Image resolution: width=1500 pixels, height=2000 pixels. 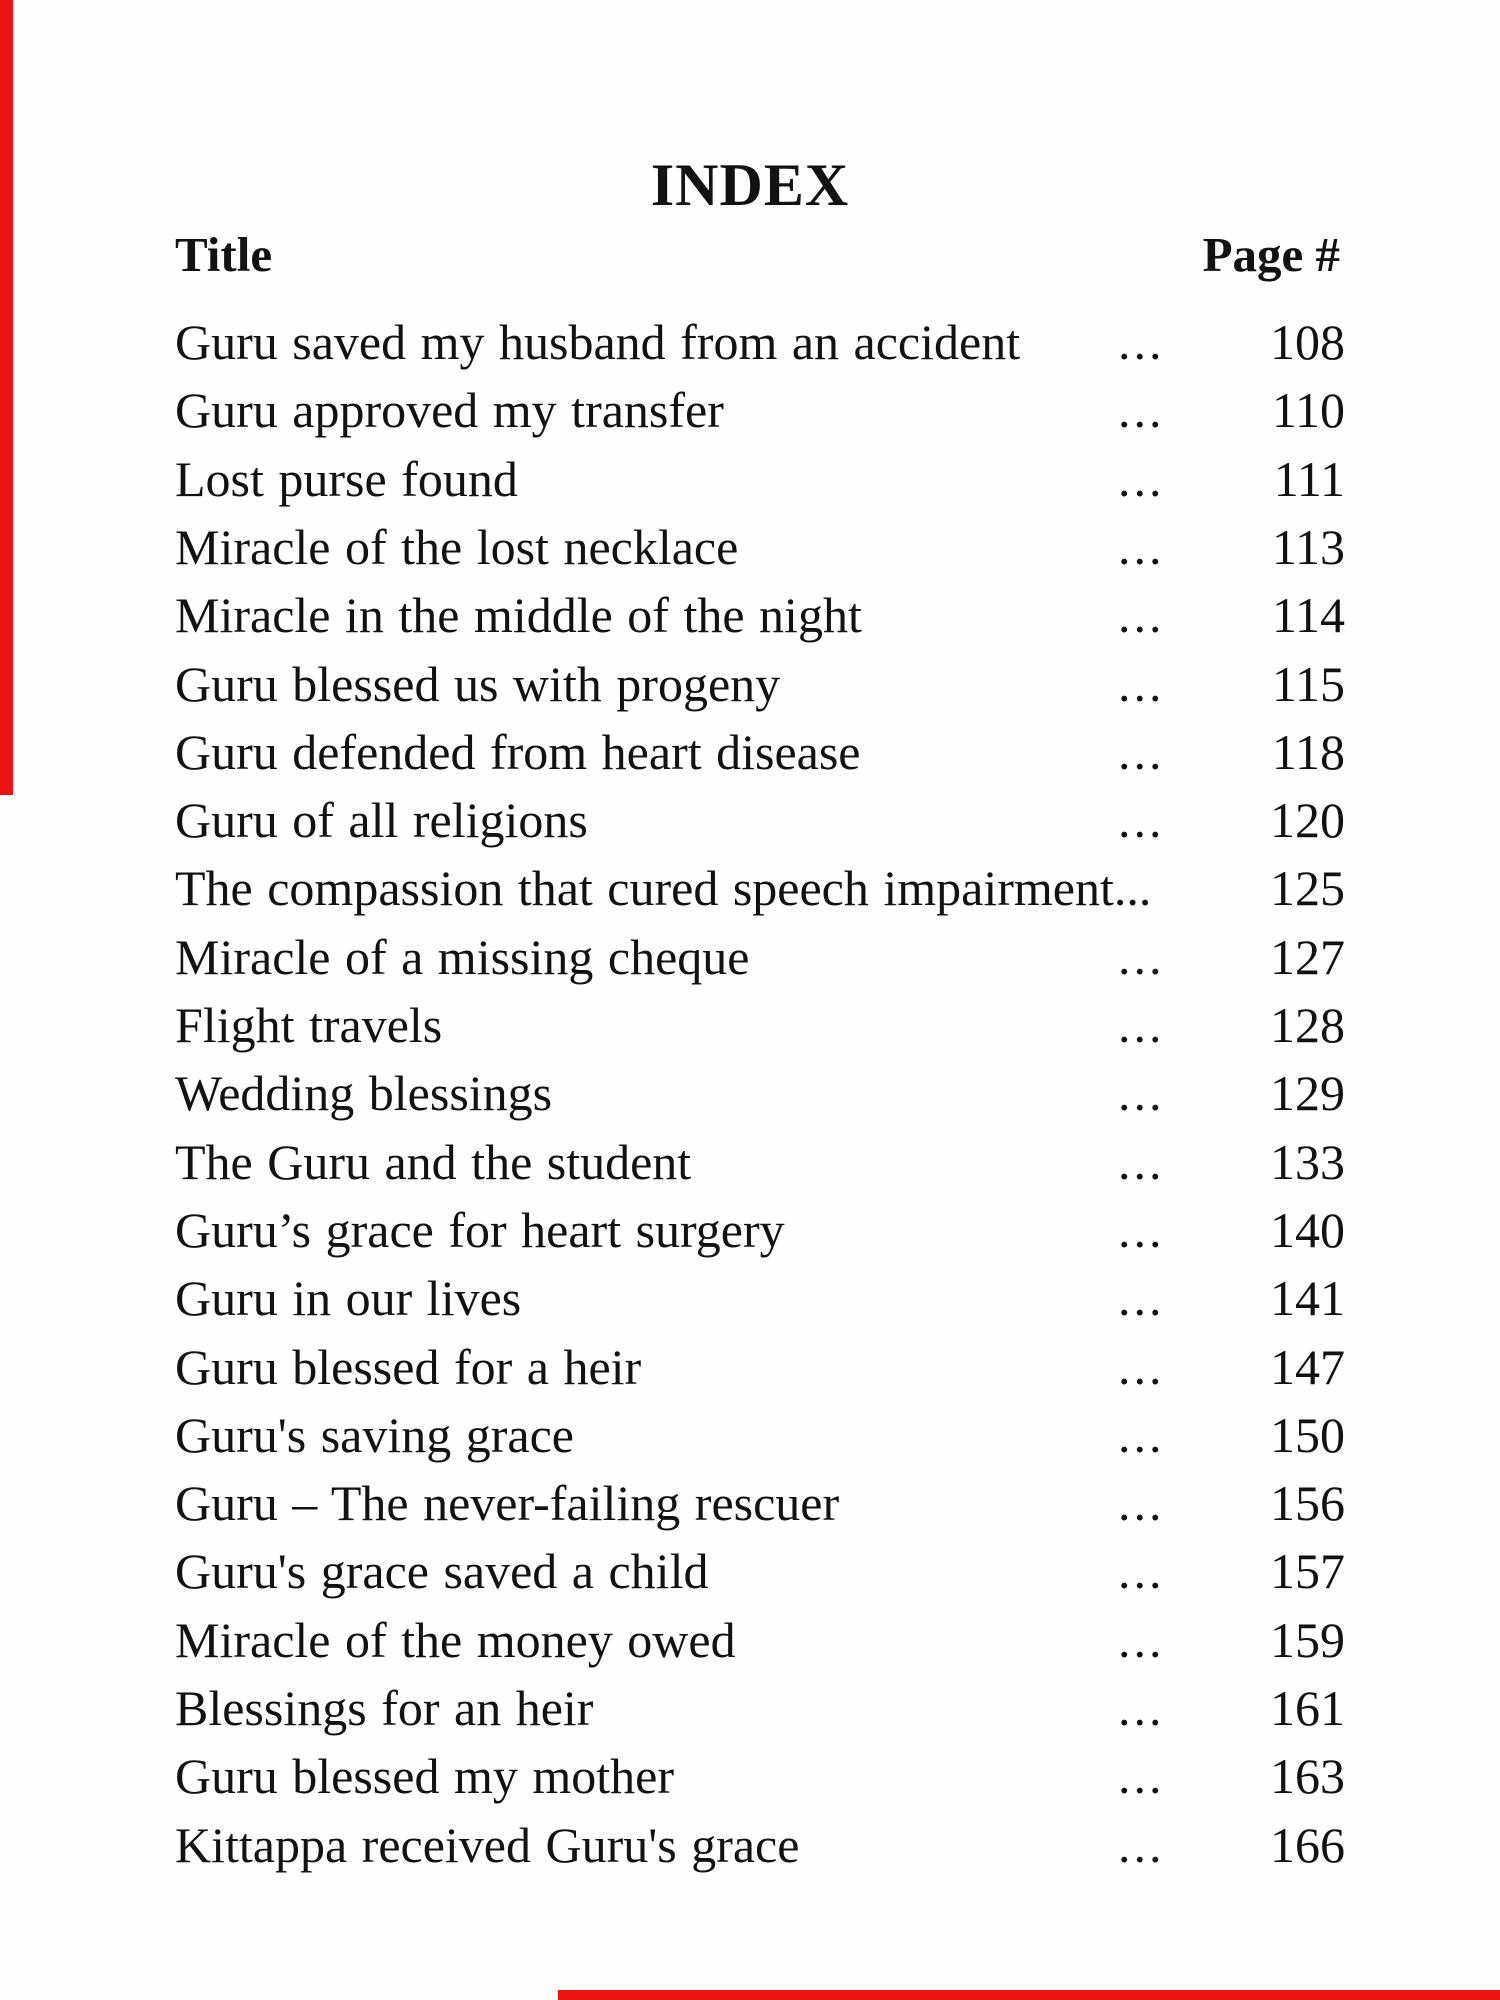 What do you see at coordinates (1309, 479) in the screenshot?
I see `entry-page-number: 111` at bounding box center [1309, 479].